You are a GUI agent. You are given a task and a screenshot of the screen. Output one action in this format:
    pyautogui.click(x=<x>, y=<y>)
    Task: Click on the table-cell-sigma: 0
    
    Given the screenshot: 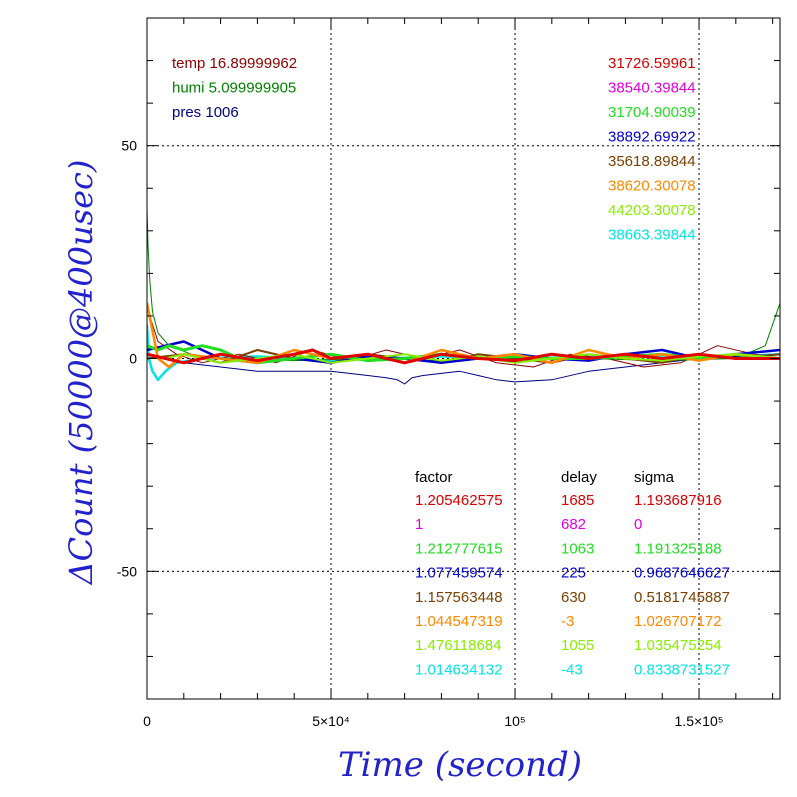 What is the action you would take?
    pyautogui.click(x=638, y=524)
    